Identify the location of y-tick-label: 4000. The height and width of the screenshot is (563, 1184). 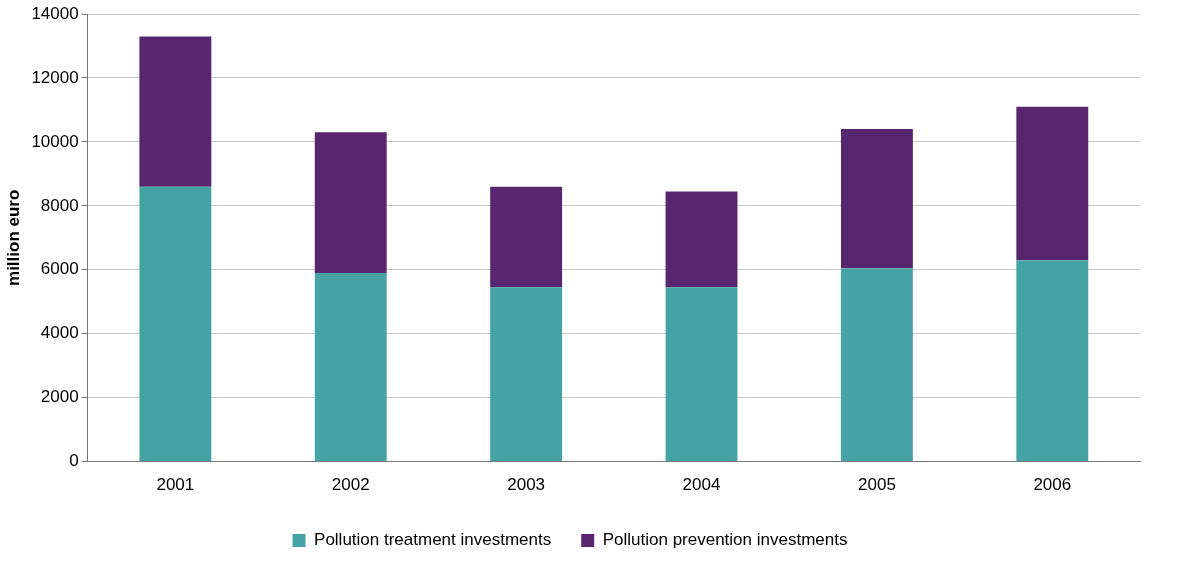
(59, 333).